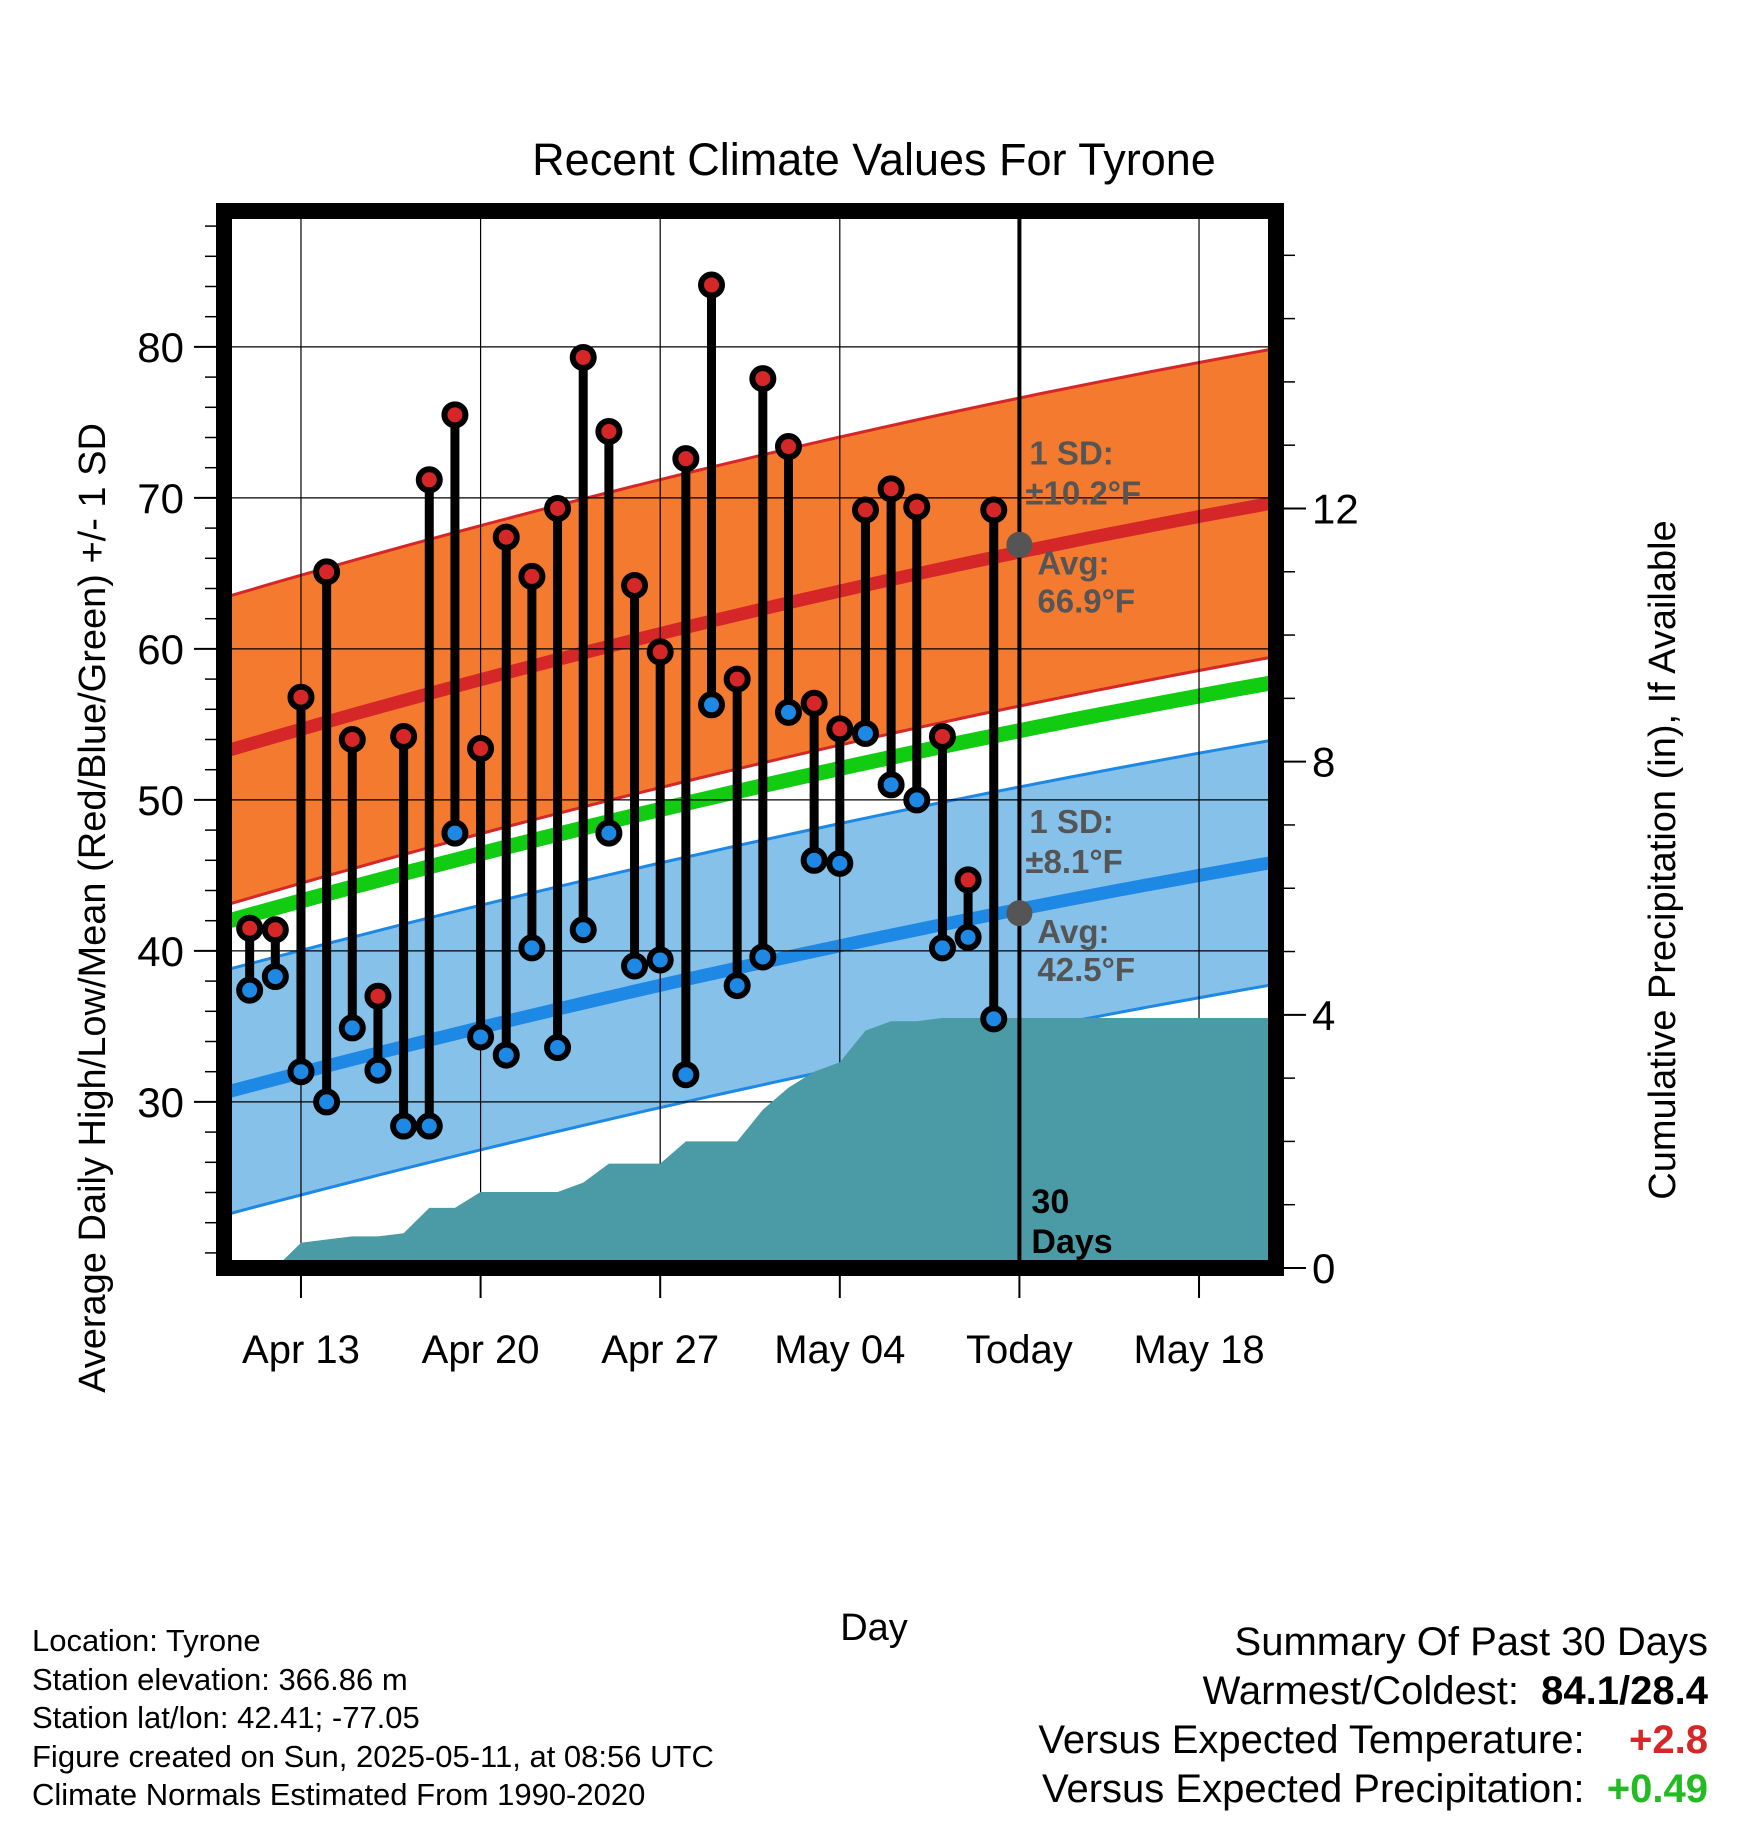 This screenshot has height=1828, width=1748. I want to click on summary-precip: Versus Expected Precipitation: +0.49, so click(1373, 1789).